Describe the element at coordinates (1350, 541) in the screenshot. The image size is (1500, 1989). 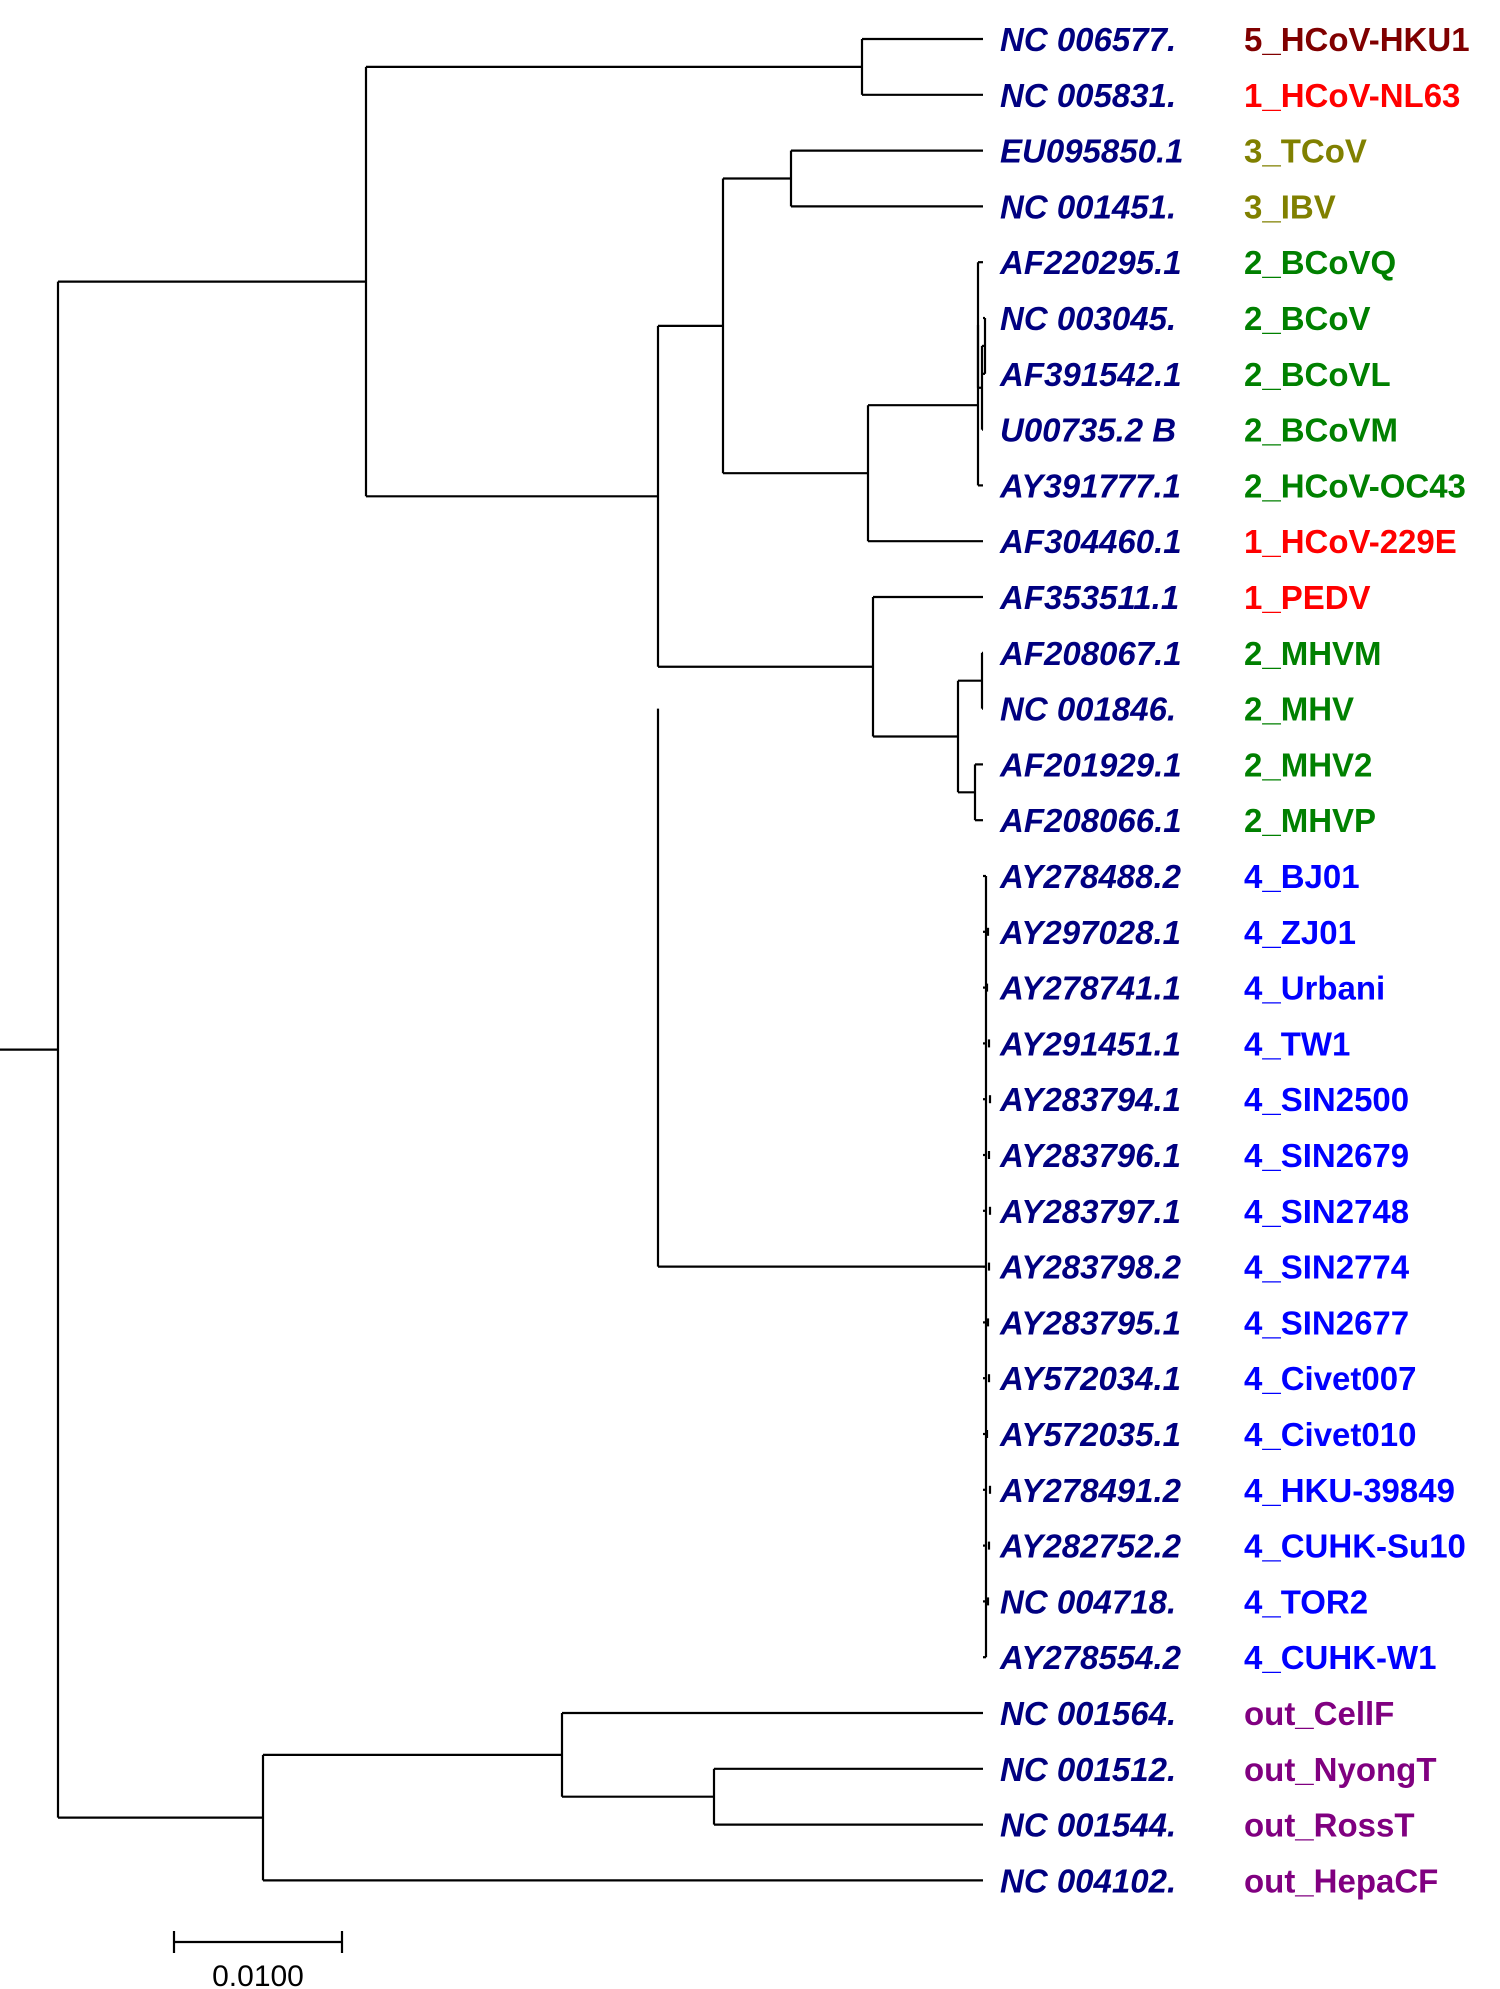
I see `leaf-group-label: 1_HCoV-229E` at that location.